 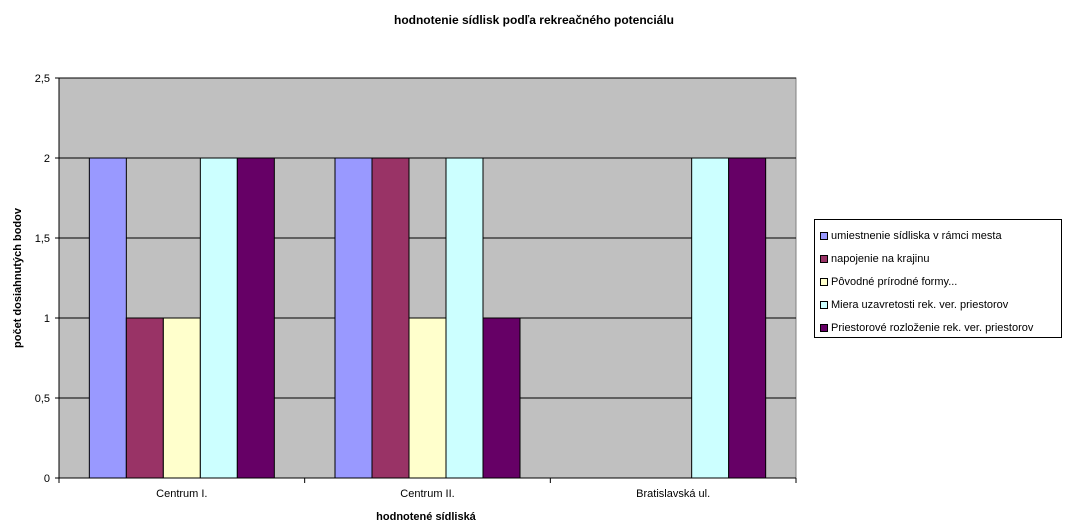 What do you see at coordinates (880, 258) in the screenshot?
I see `legend-label: napojenie na krajinu` at bounding box center [880, 258].